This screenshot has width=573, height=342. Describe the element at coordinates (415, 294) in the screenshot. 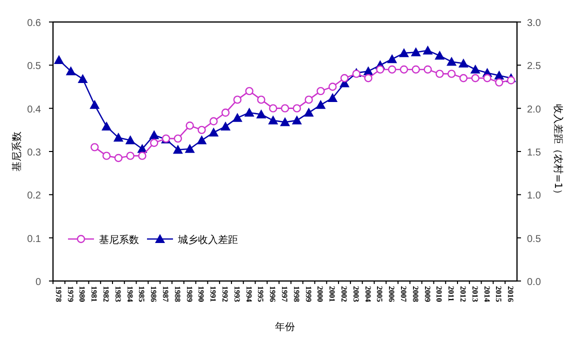

I see `x-tick-label: 2008` at that location.